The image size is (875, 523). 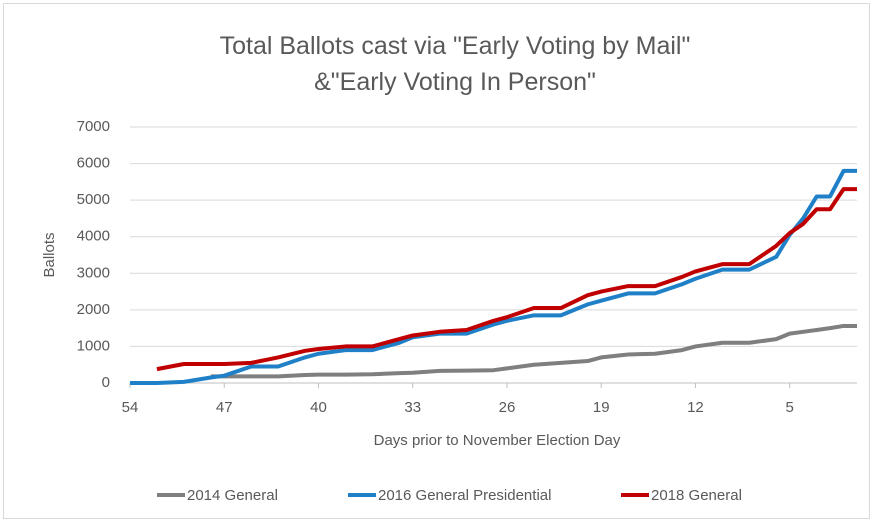 I want to click on y-tick-label: 1000, so click(x=93, y=345).